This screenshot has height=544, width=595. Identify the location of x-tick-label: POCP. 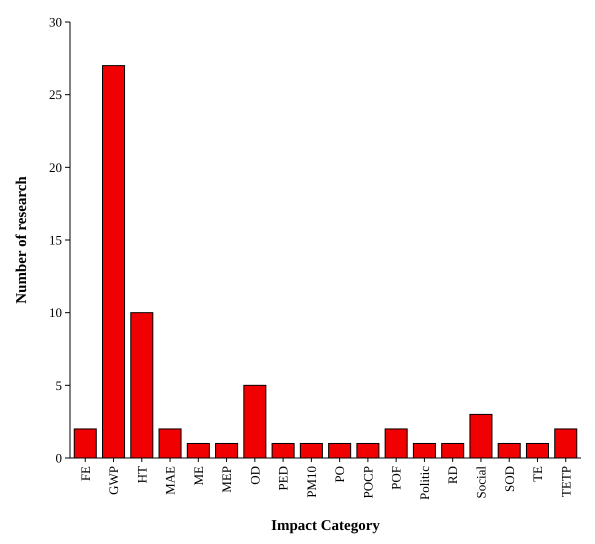
(368, 482).